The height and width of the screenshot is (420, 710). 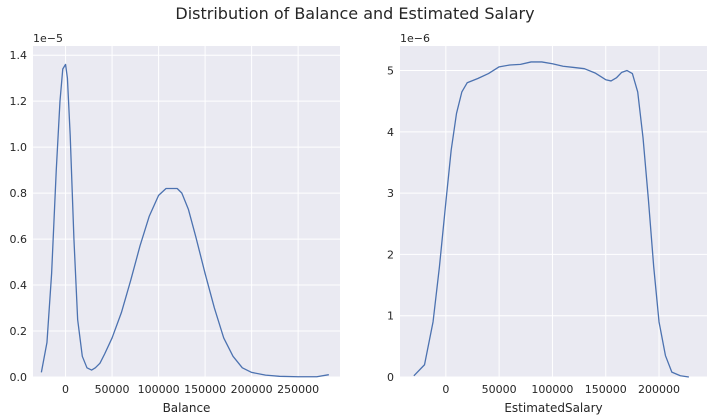 What do you see at coordinates (19, 147) in the screenshot?
I see `y-tick-label: 1.0` at bounding box center [19, 147].